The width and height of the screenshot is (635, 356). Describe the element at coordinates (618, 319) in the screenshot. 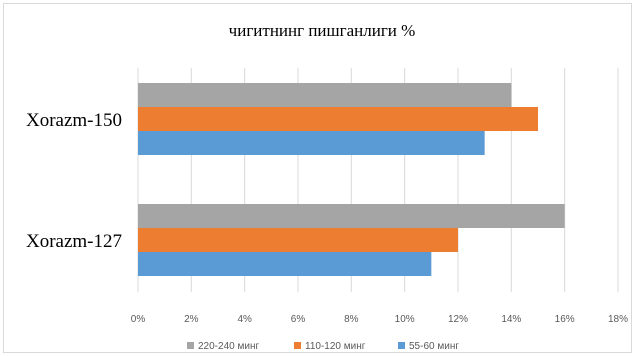

I see `x-tick-label: 18%` at that location.